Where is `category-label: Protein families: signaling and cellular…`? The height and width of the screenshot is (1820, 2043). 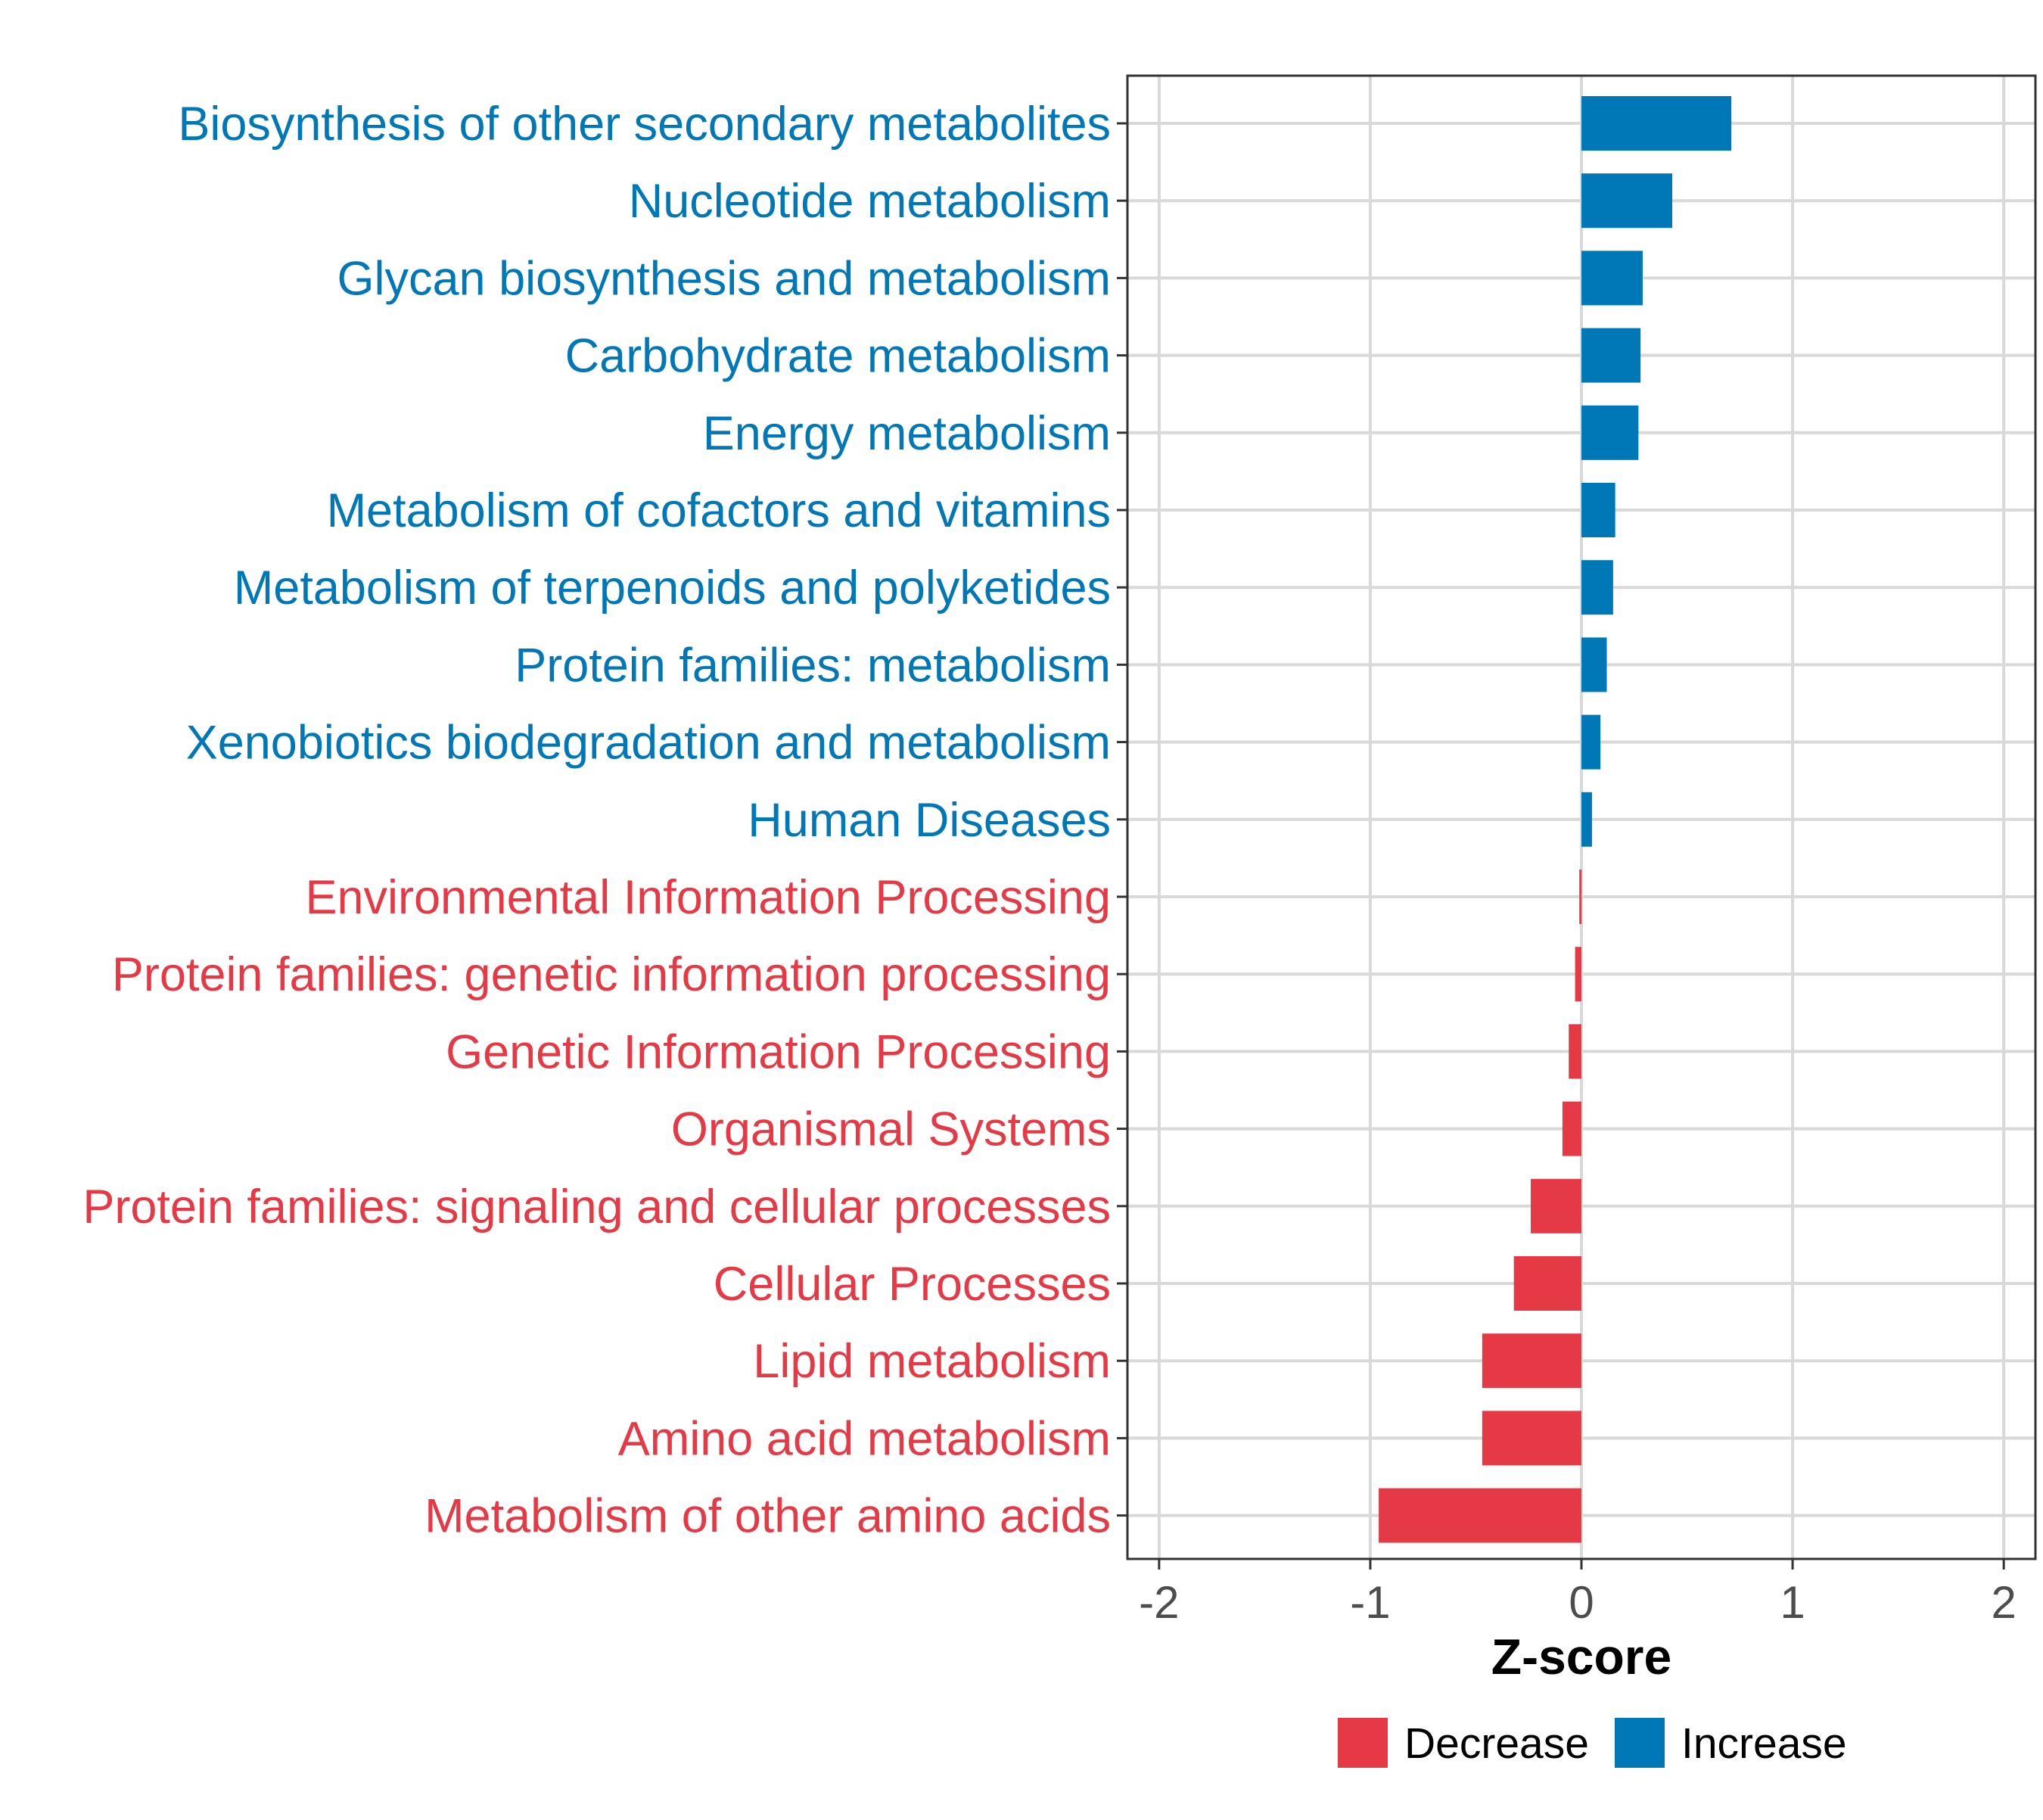
category-label: Protein families: signaling and cellular… is located at coordinates (596, 1207).